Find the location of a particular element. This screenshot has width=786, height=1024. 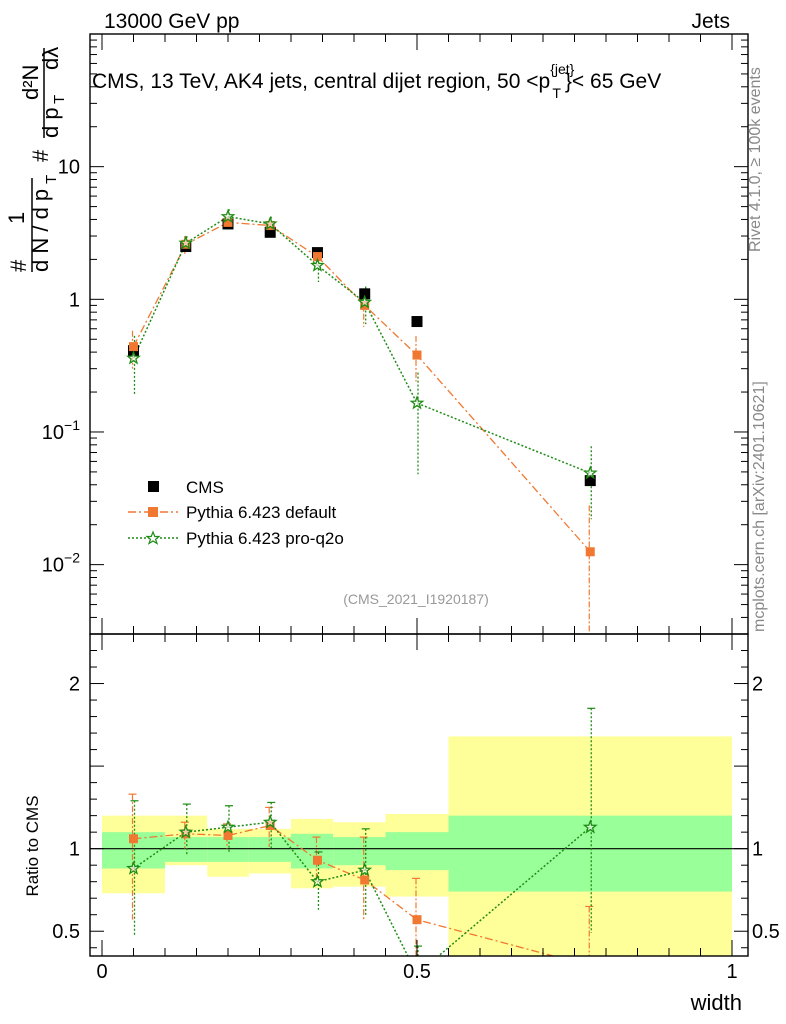

main-y-tick-label: 10⁻¹ is located at coordinates (61, 430).